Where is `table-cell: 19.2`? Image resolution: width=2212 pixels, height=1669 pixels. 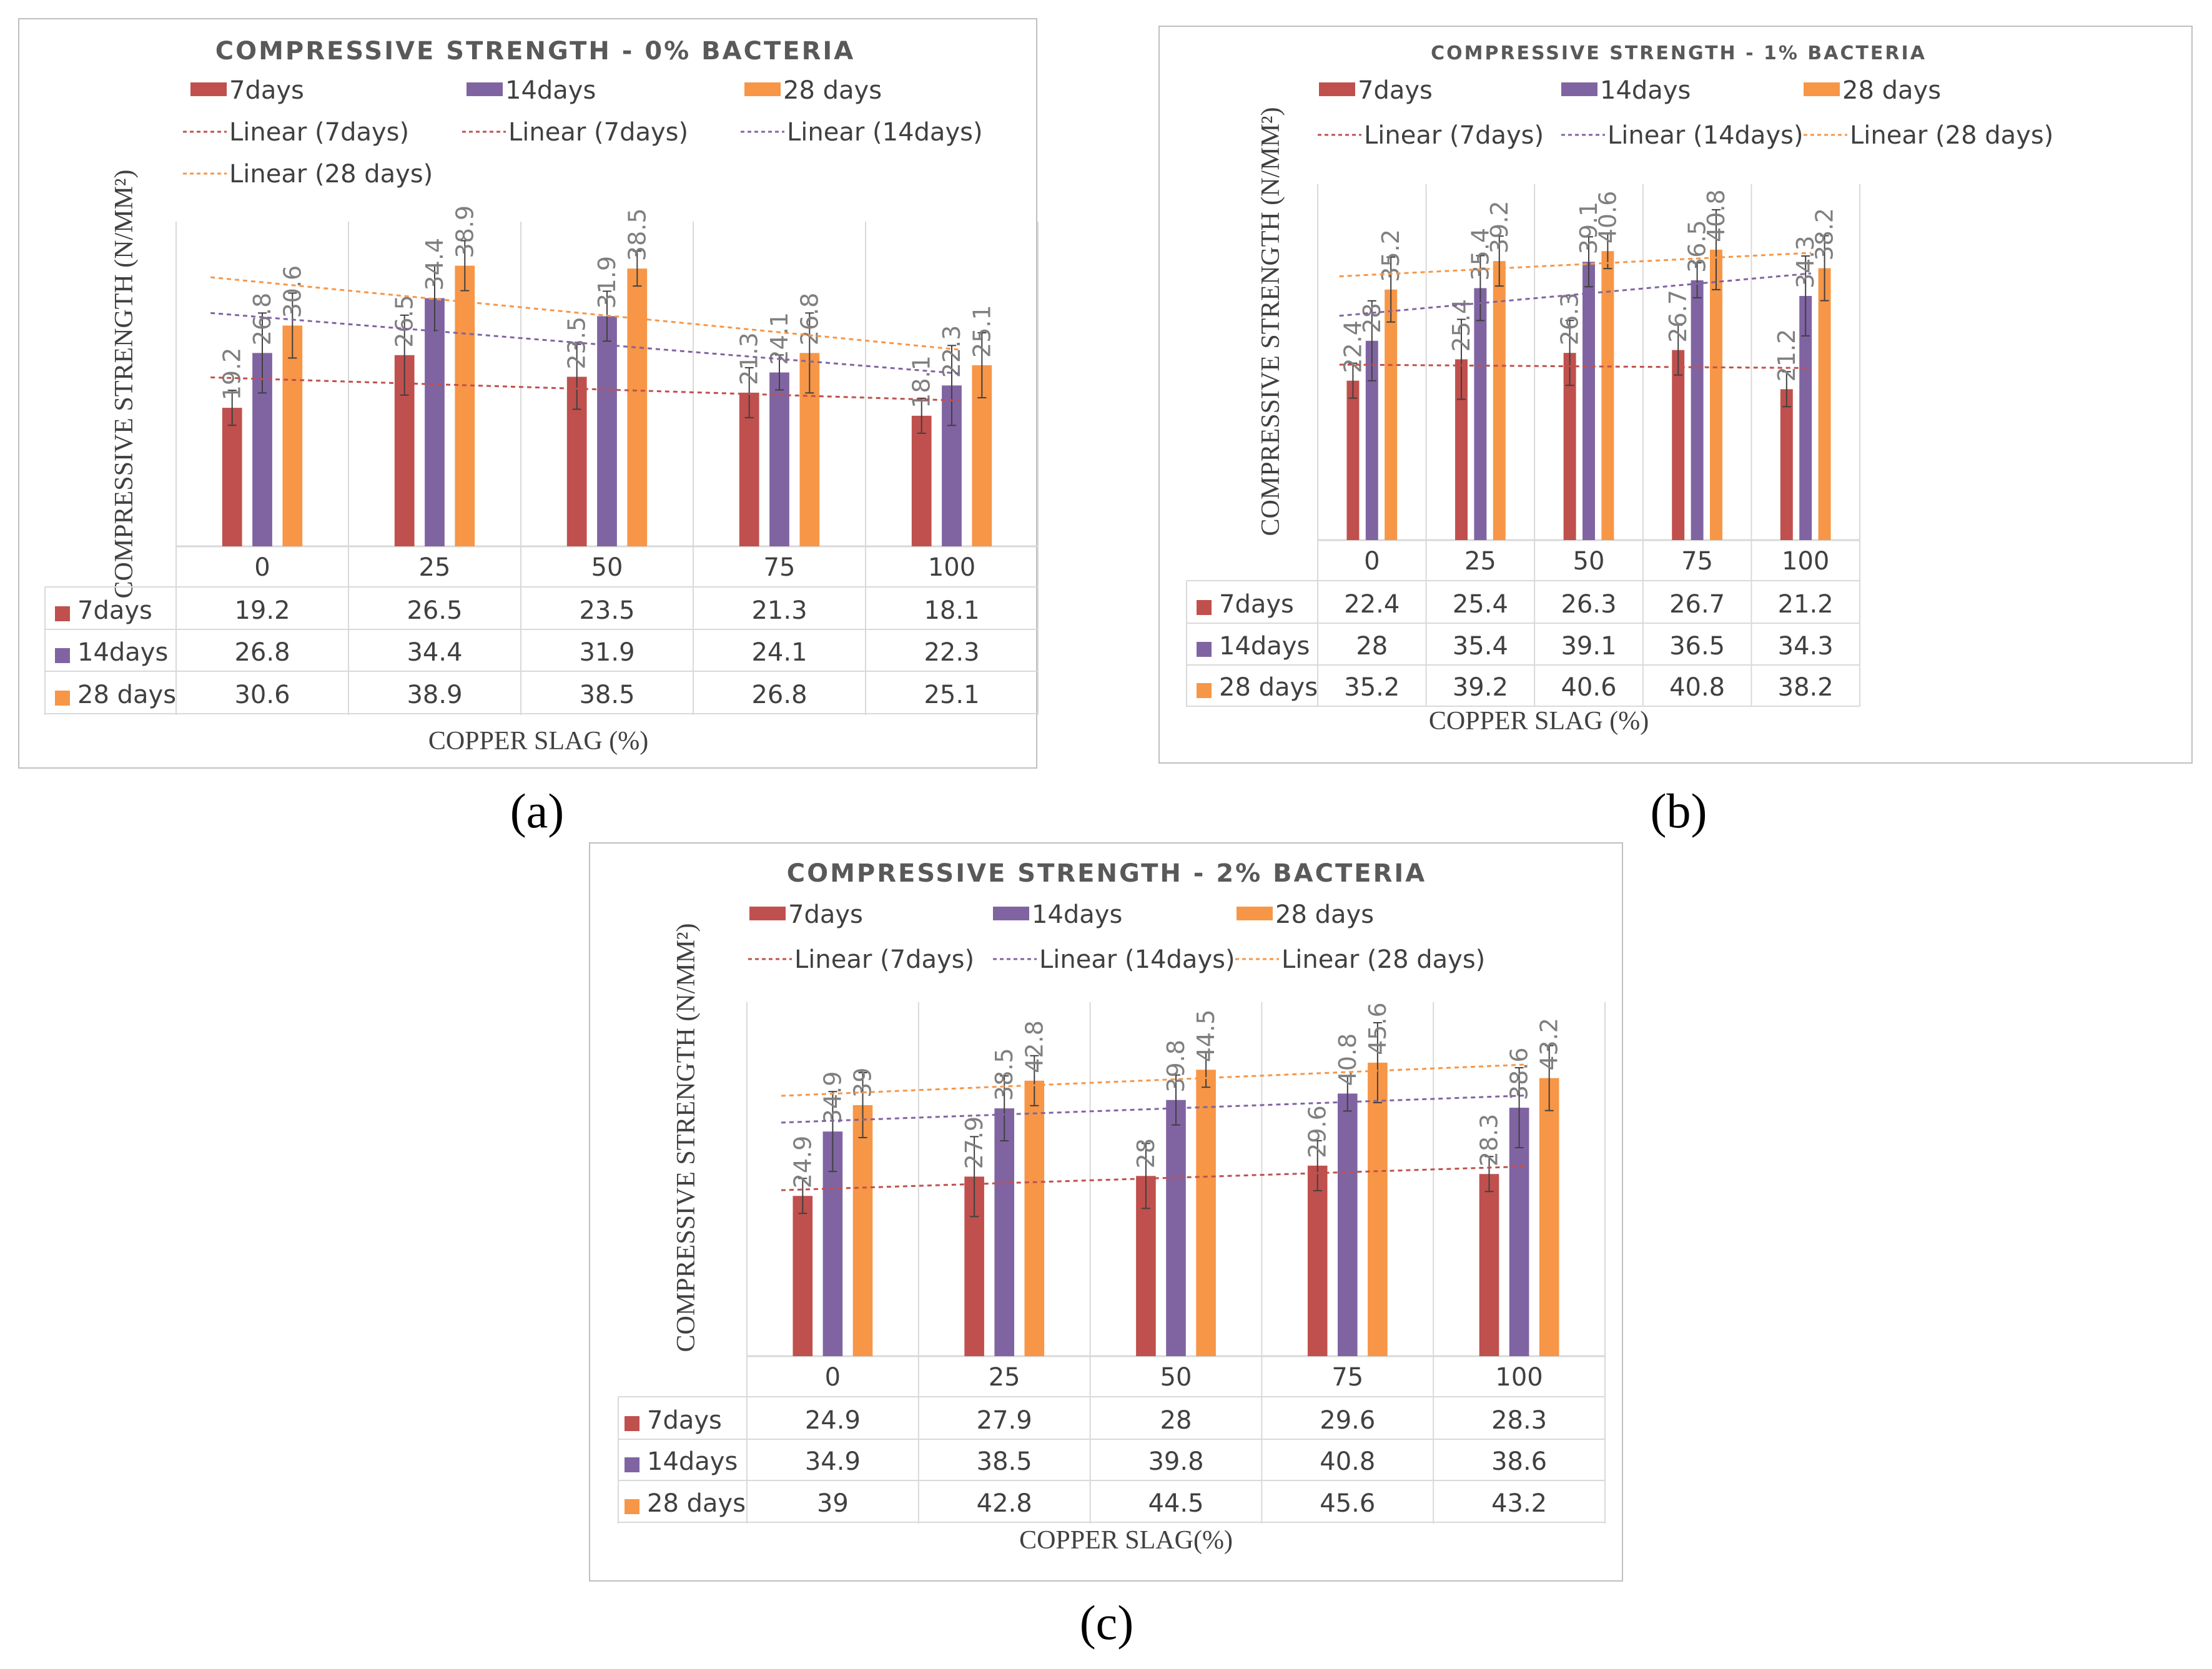 table-cell: 19.2 is located at coordinates (262, 610).